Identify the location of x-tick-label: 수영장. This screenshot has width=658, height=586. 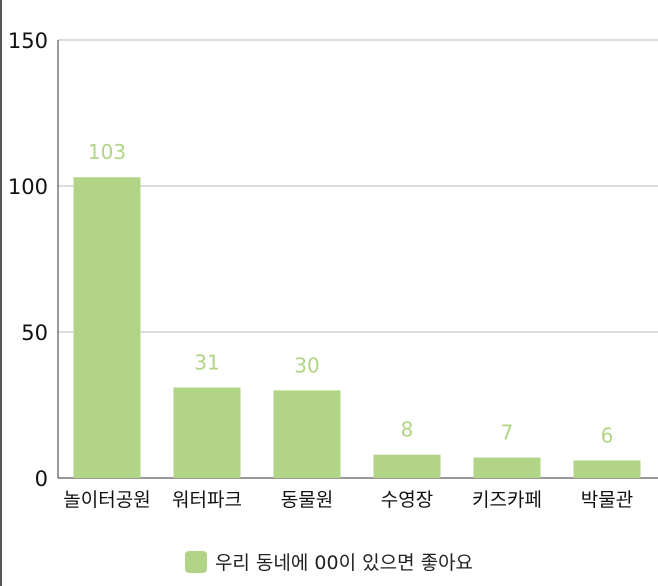
(407, 500).